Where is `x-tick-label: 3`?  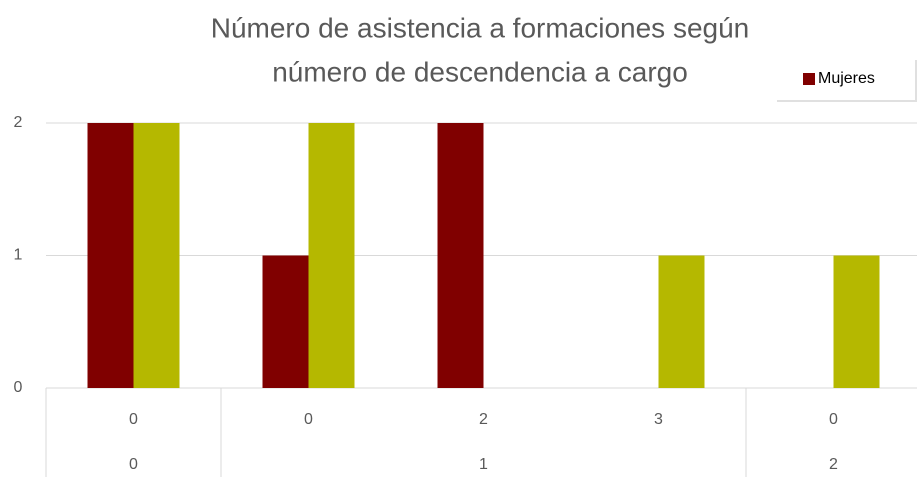
x-tick-label: 3 is located at coordinates (658, 419).